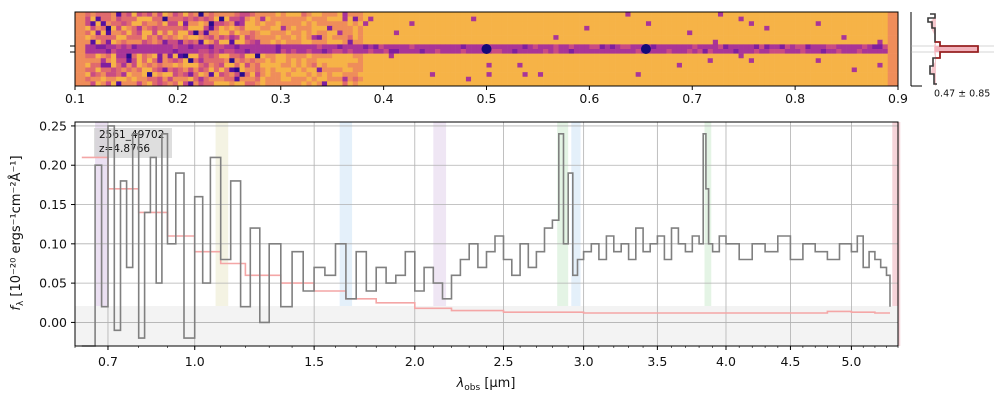  I want to click on y-axis-title-main: f, so click(16, 307).